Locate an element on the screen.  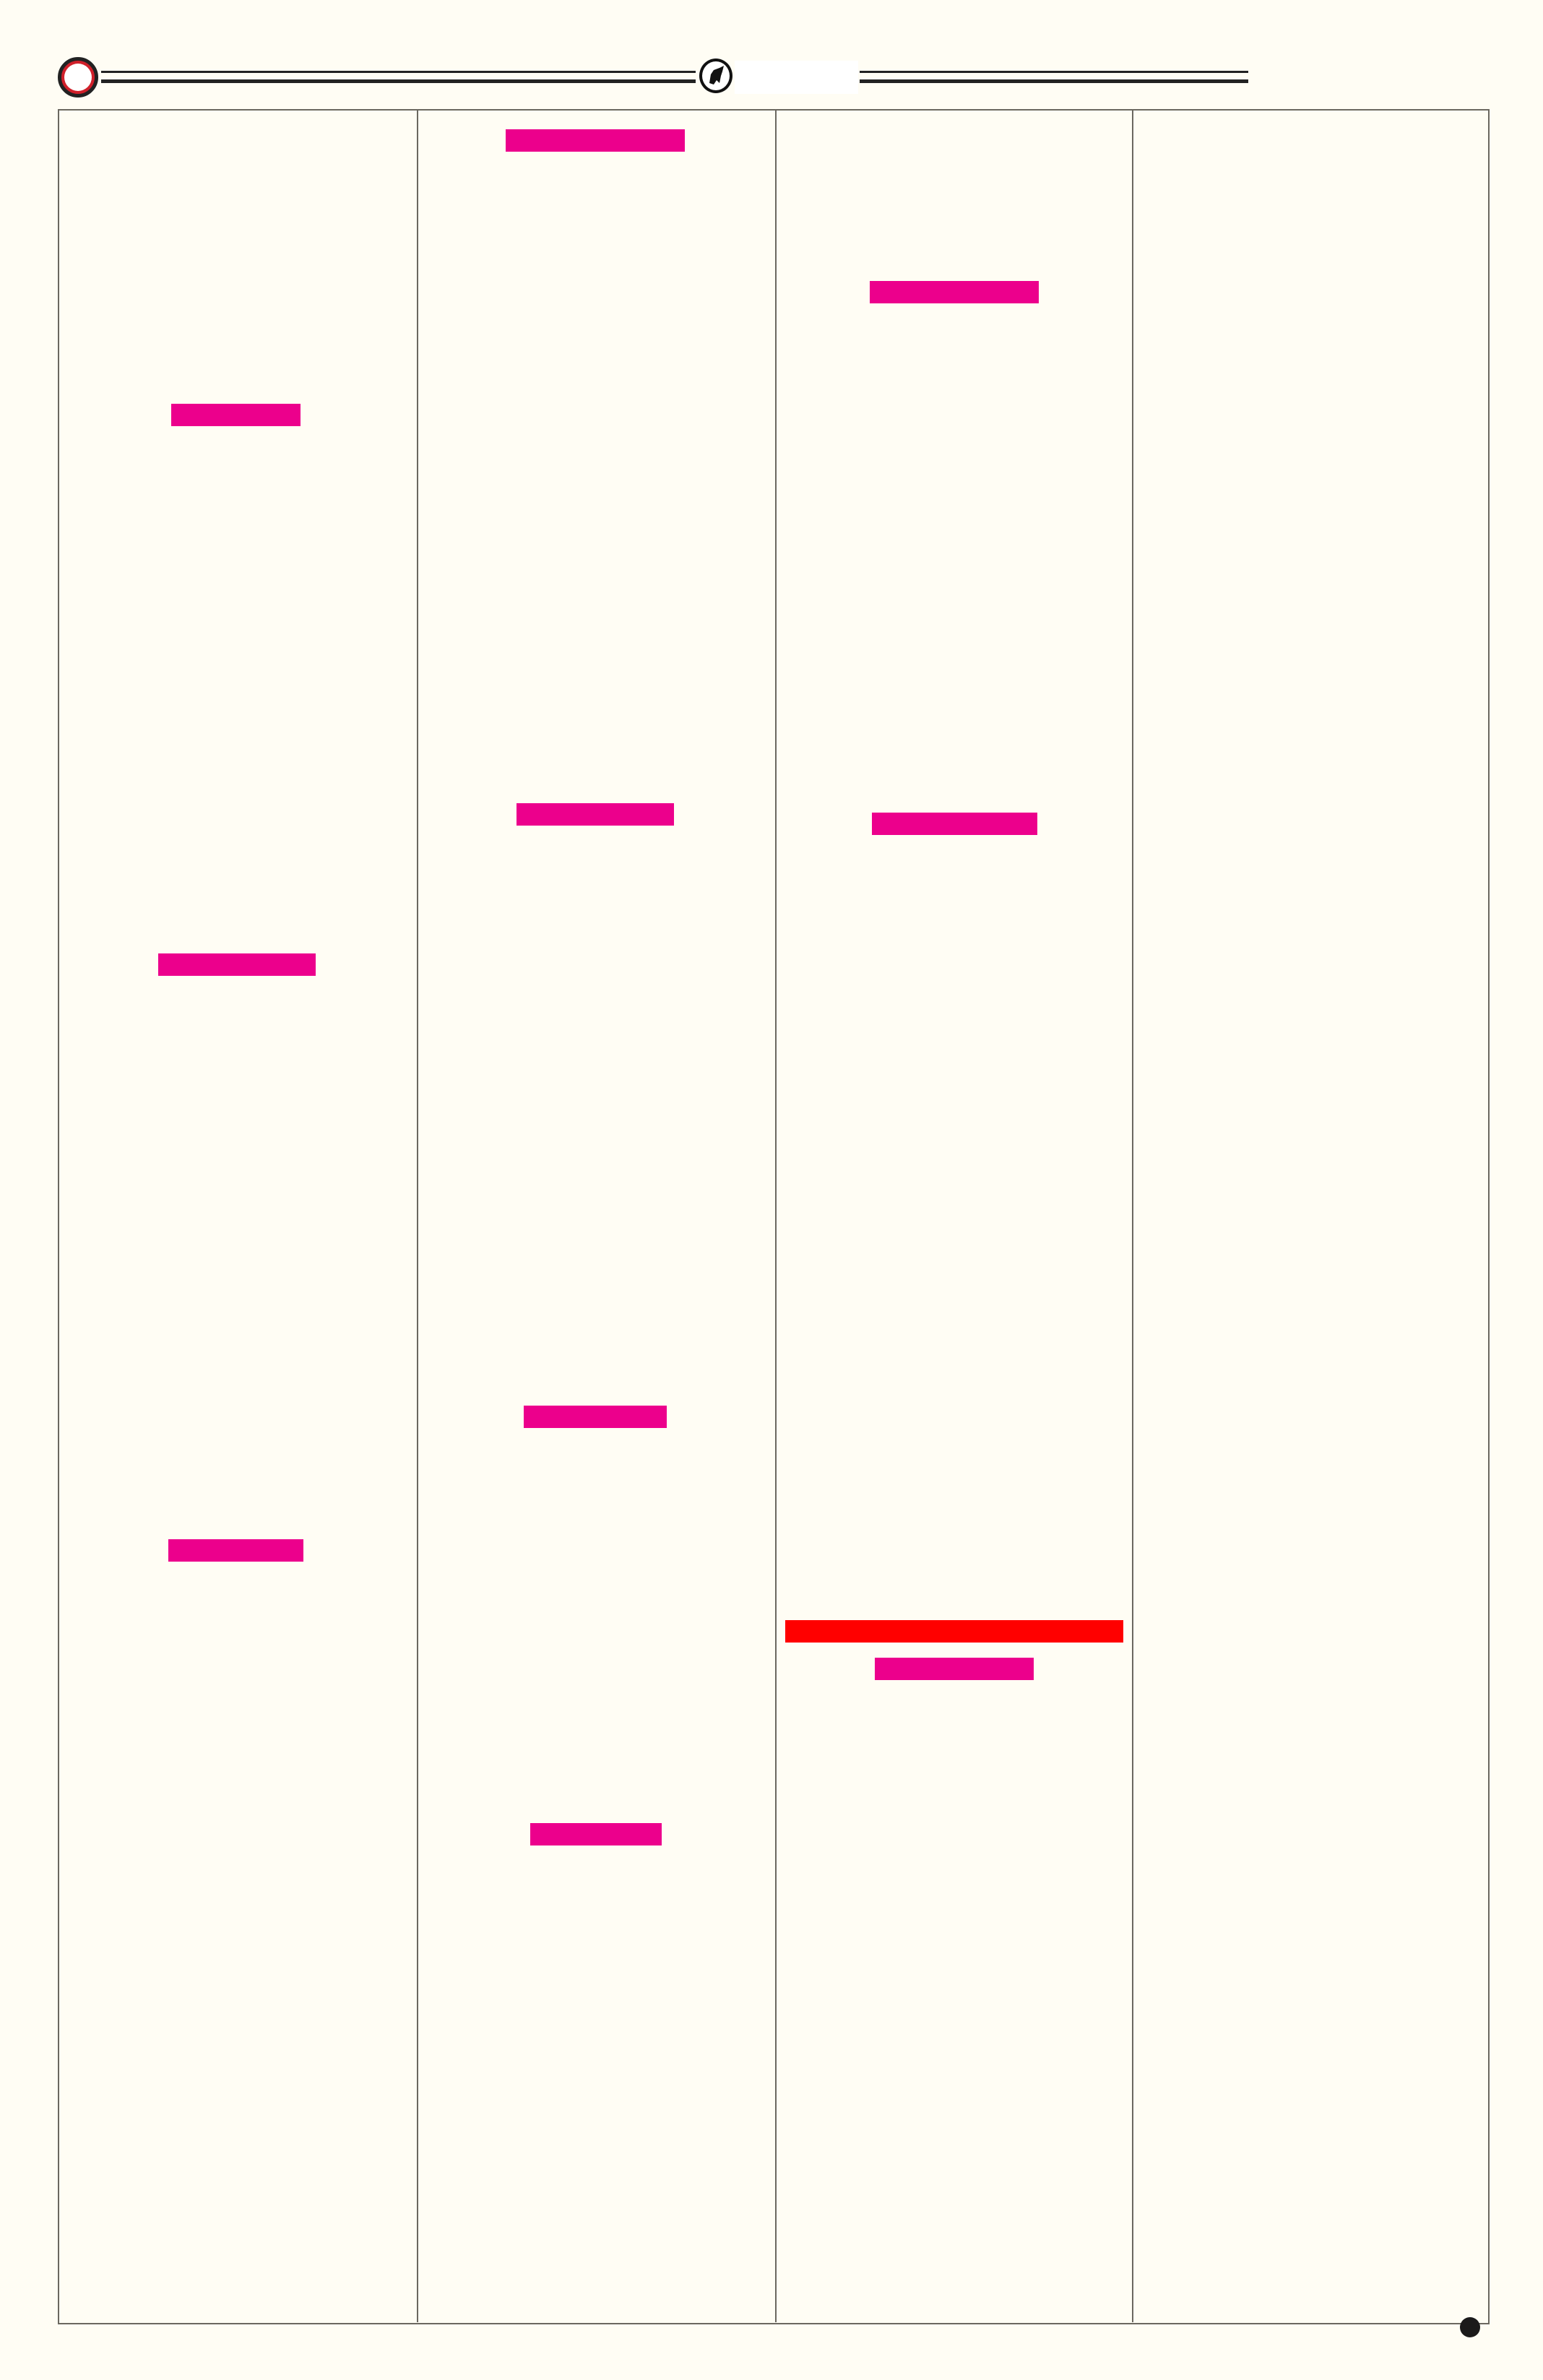
highlight-bar is located at coordinates (954, 1631).